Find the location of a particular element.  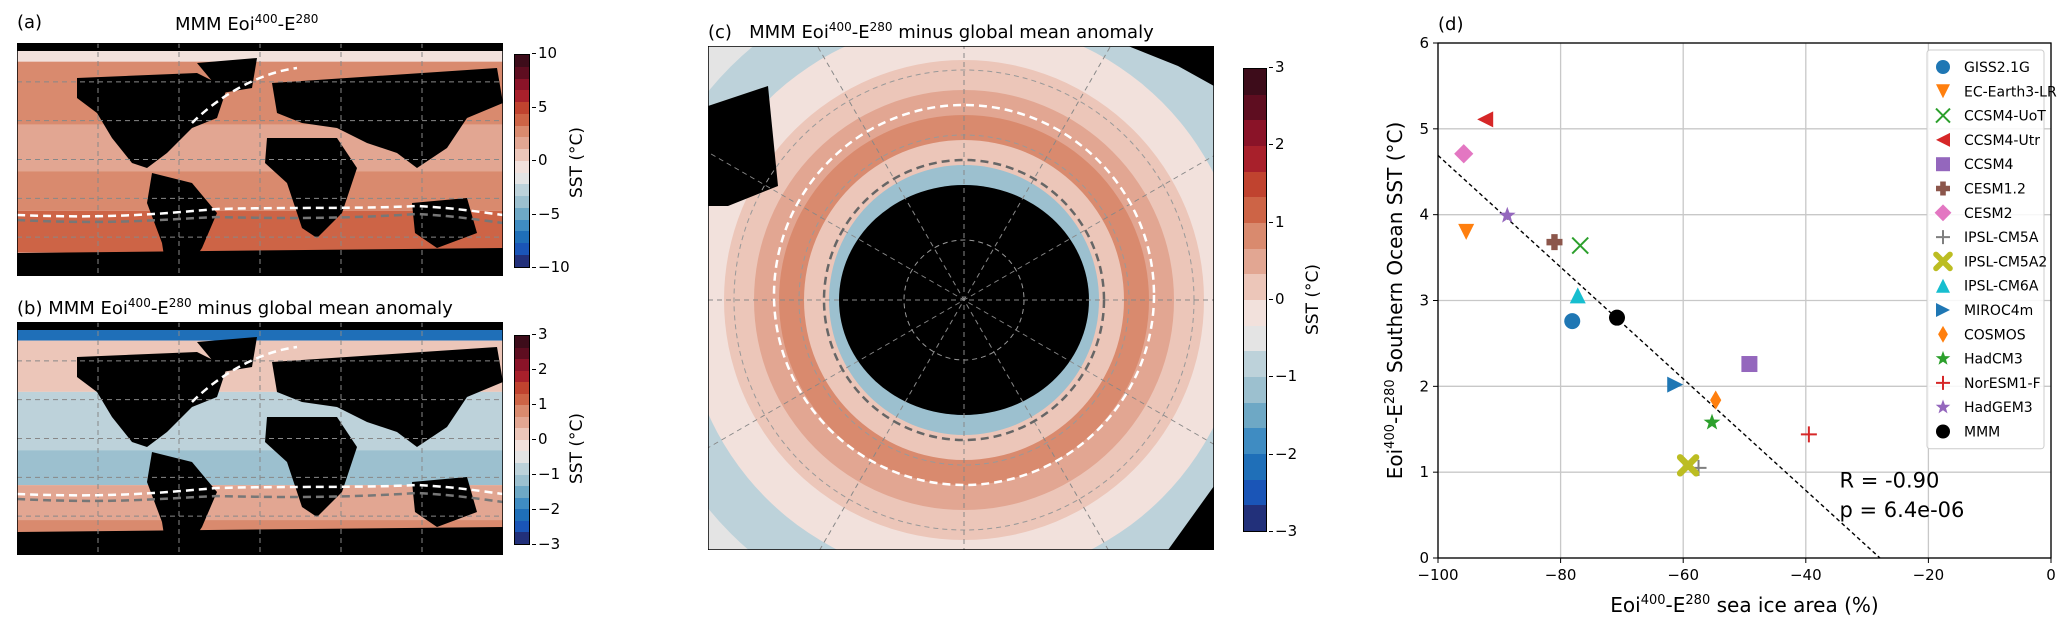

legend-box is located at coordinates (1985, 249).